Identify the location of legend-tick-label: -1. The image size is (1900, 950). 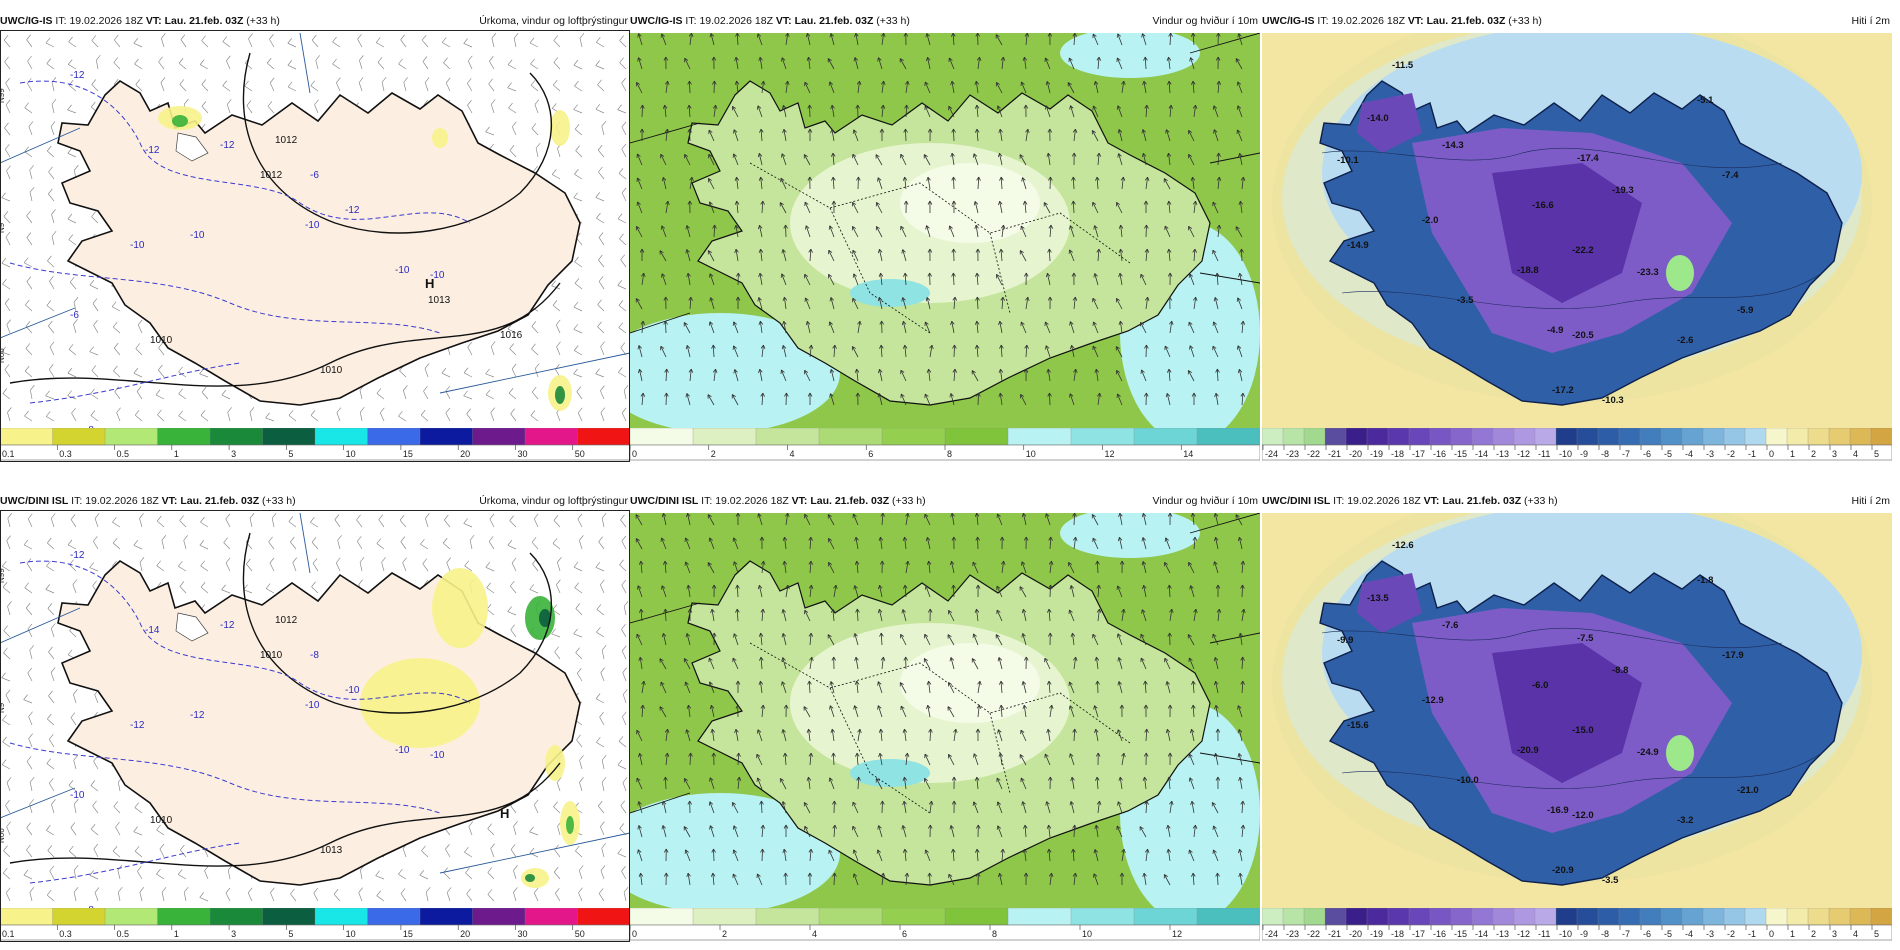
(1752, 454).